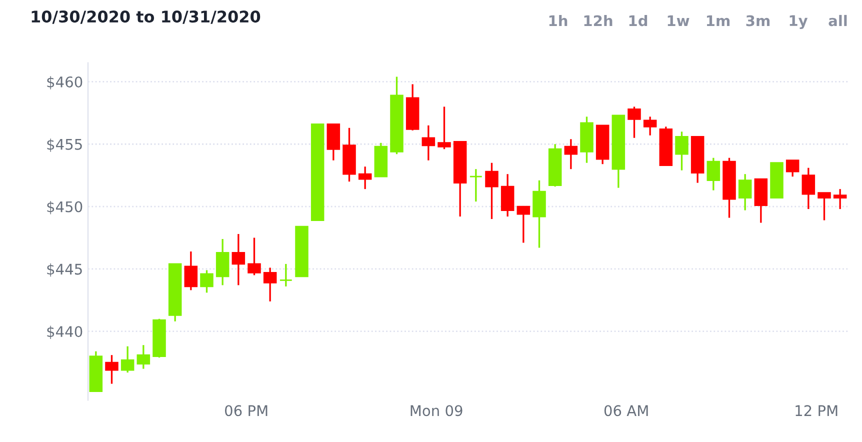 The height and width of the screenshot is (442, 862). Describe the element at coordinates (718, 20) in the screenshot. I see `text: 1m` at that location.